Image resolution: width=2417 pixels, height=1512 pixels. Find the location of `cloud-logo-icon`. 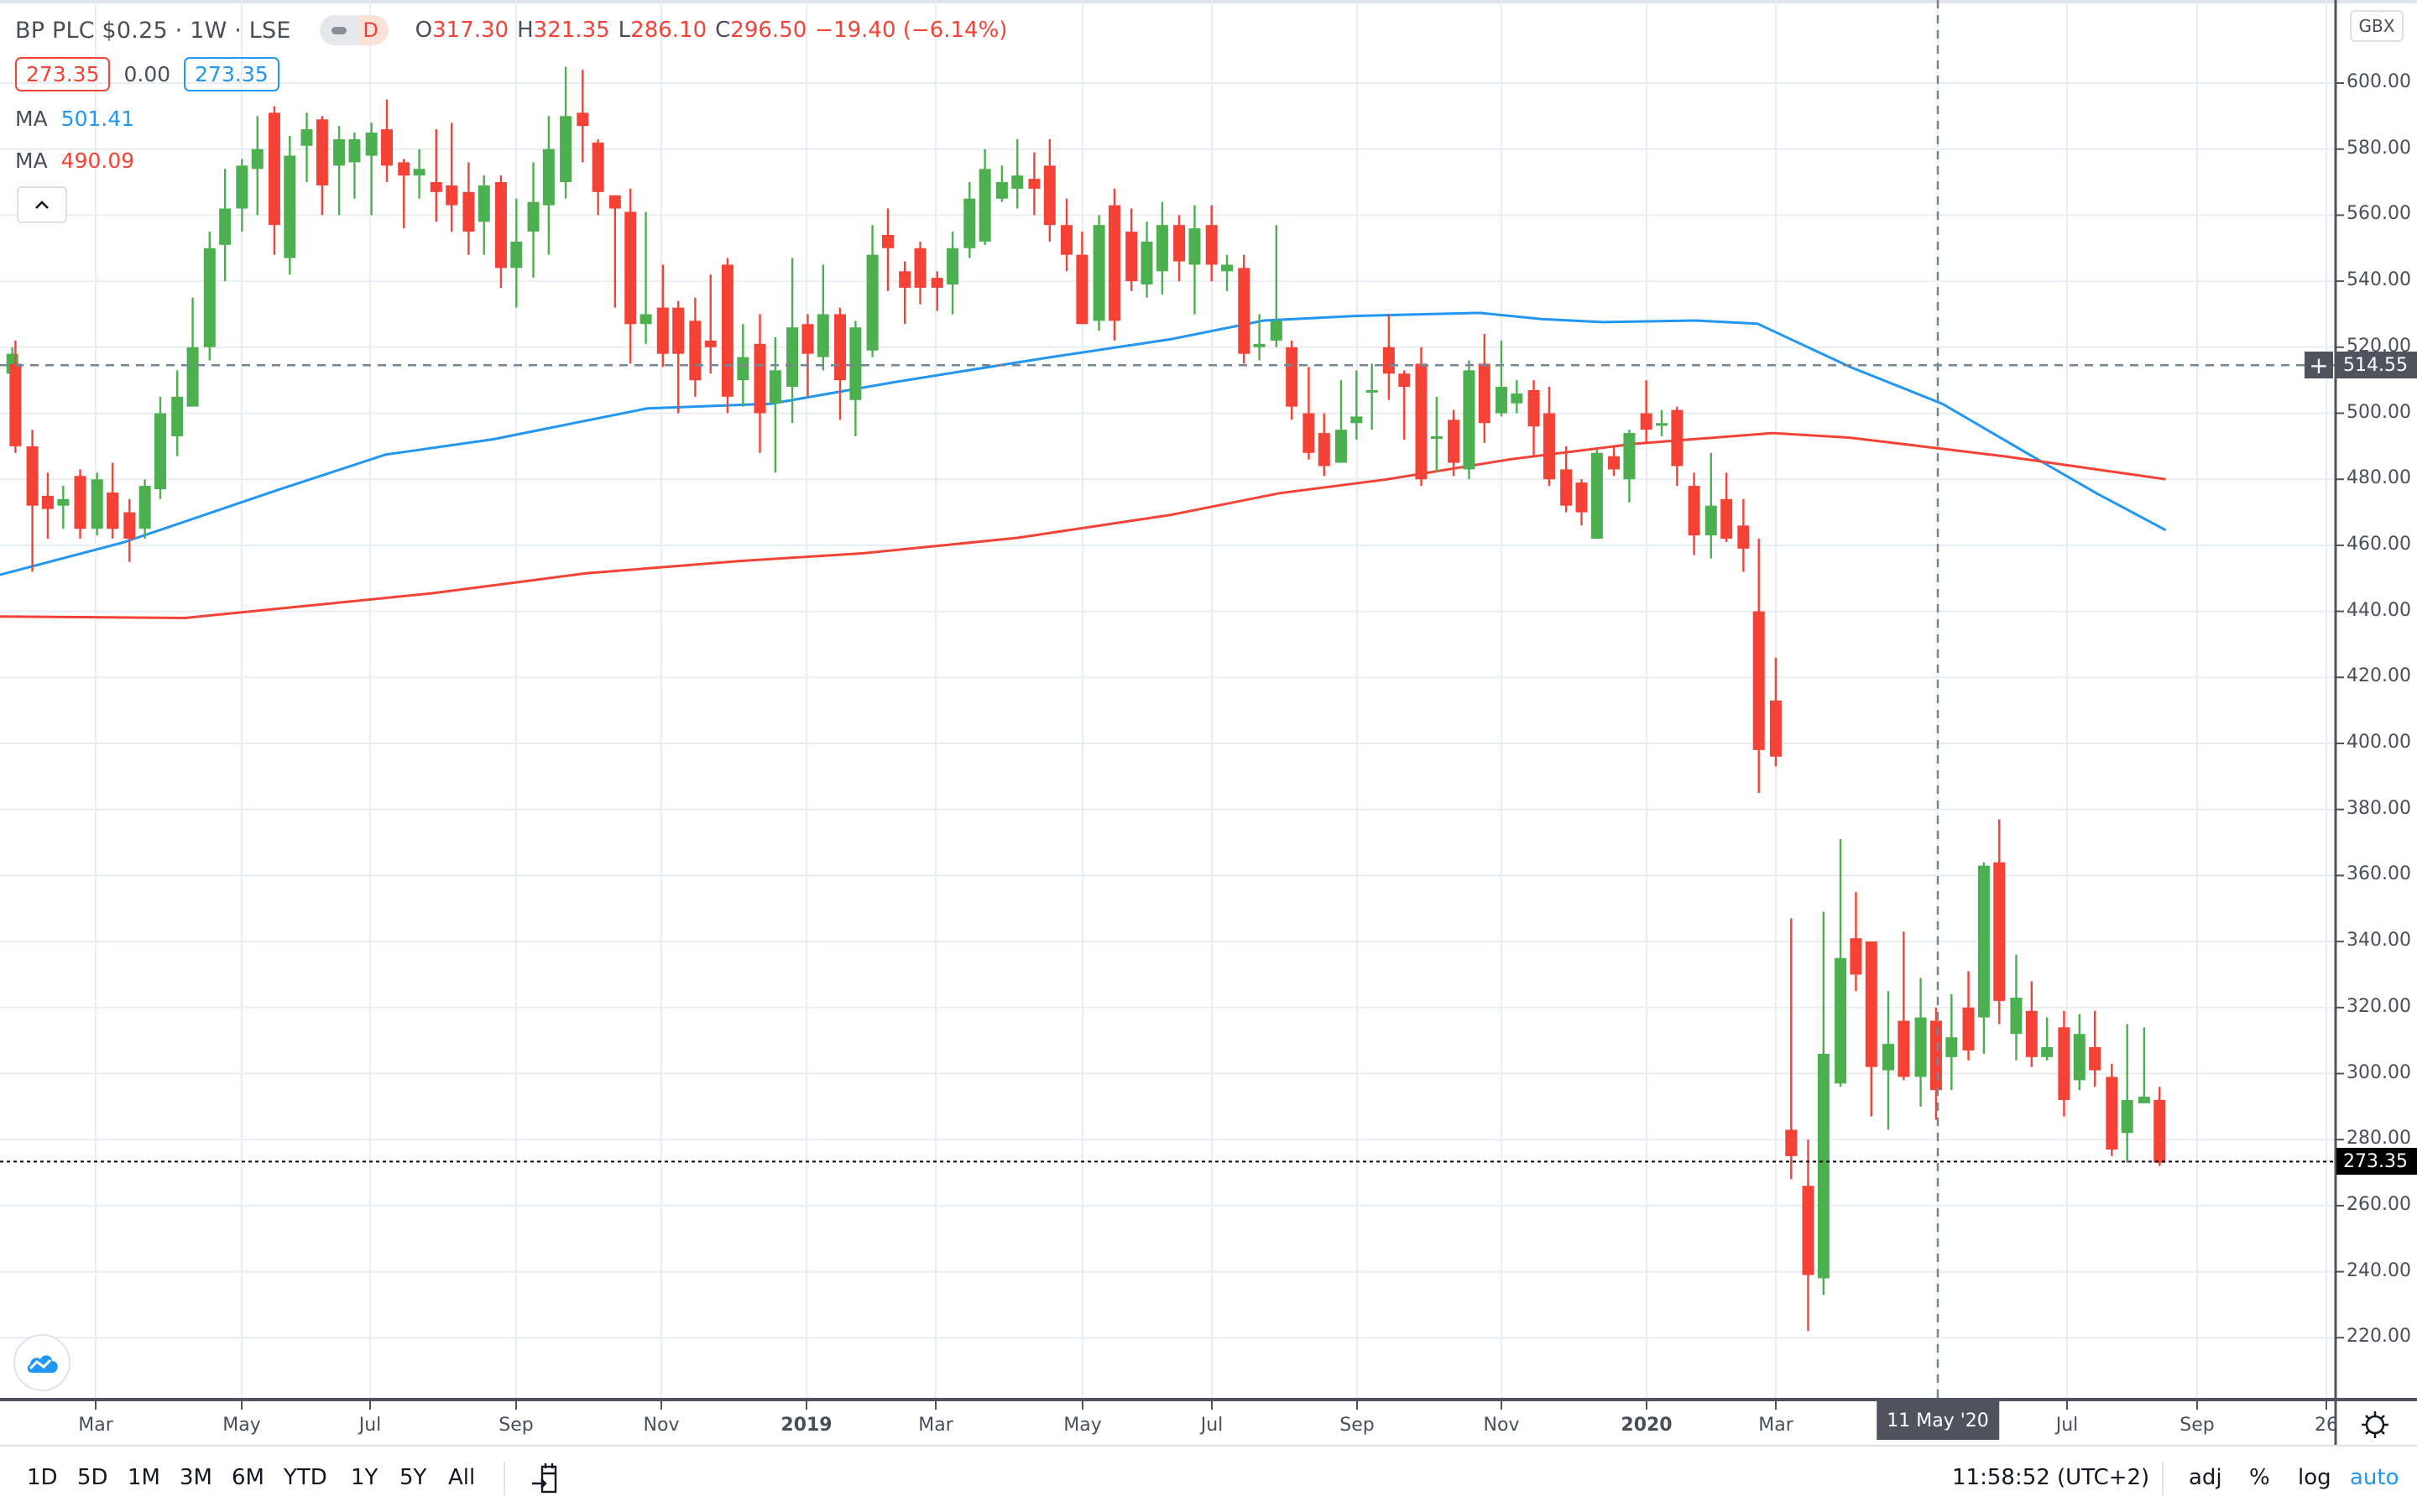

cloud-logo-icon is located at coordinates (42, 1364).